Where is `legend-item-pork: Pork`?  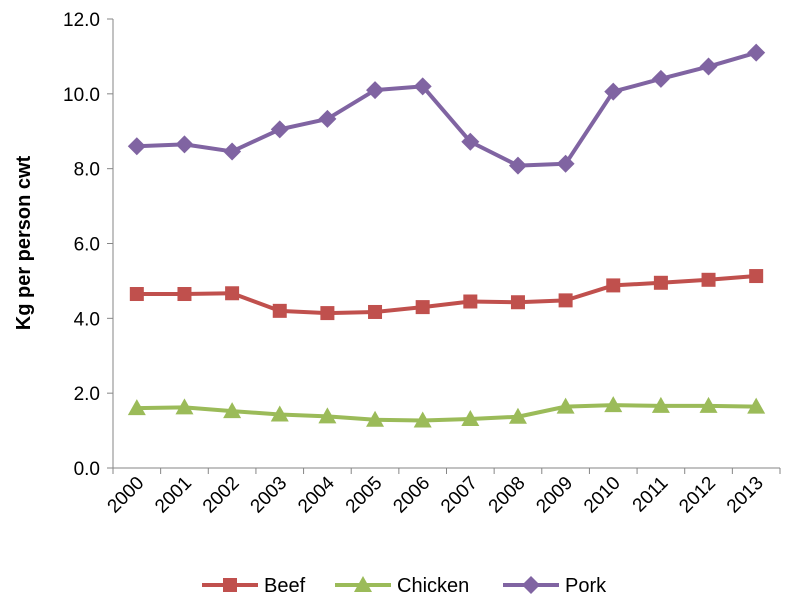
legend-item-pork: Pork is located at coordinates (555, 586).